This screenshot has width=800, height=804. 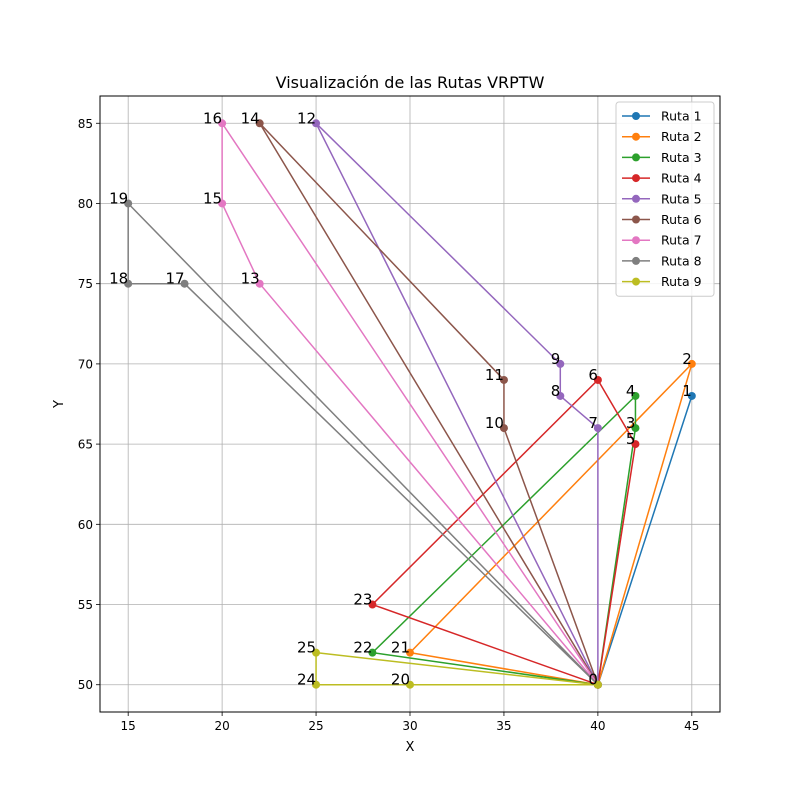 What do you see at coordinates (457, 668) in the screenshot?
I see `route-series` at bounding box center [457, 668].